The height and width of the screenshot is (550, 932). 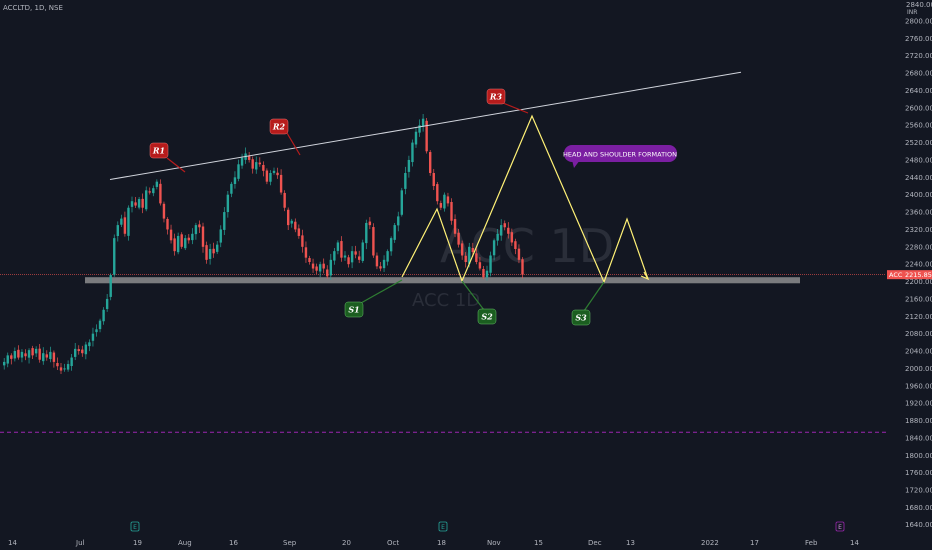 I want to click on price-tick-label: 2320.00, so click(x=918, y=230).